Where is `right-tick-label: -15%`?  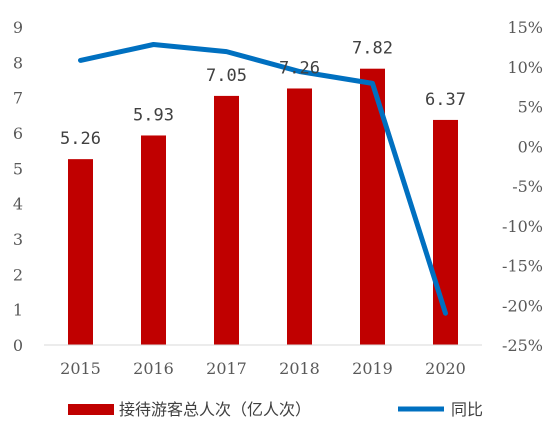
right-tick-label: -15% is located at coordinates (522, 266).